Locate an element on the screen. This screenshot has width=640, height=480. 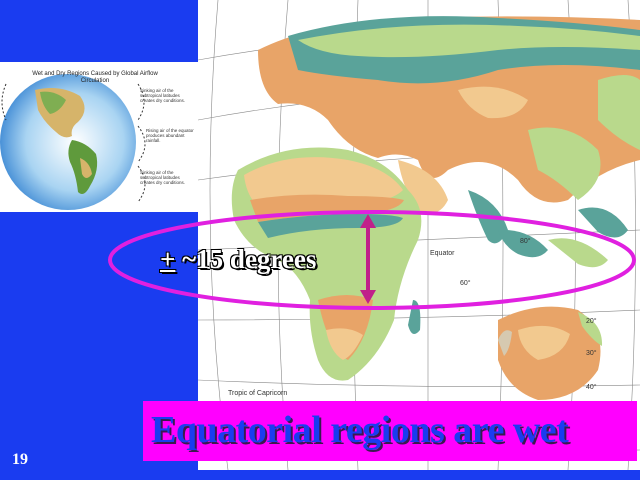
lat-label-20: 20° is located at coordinates (591, 321).